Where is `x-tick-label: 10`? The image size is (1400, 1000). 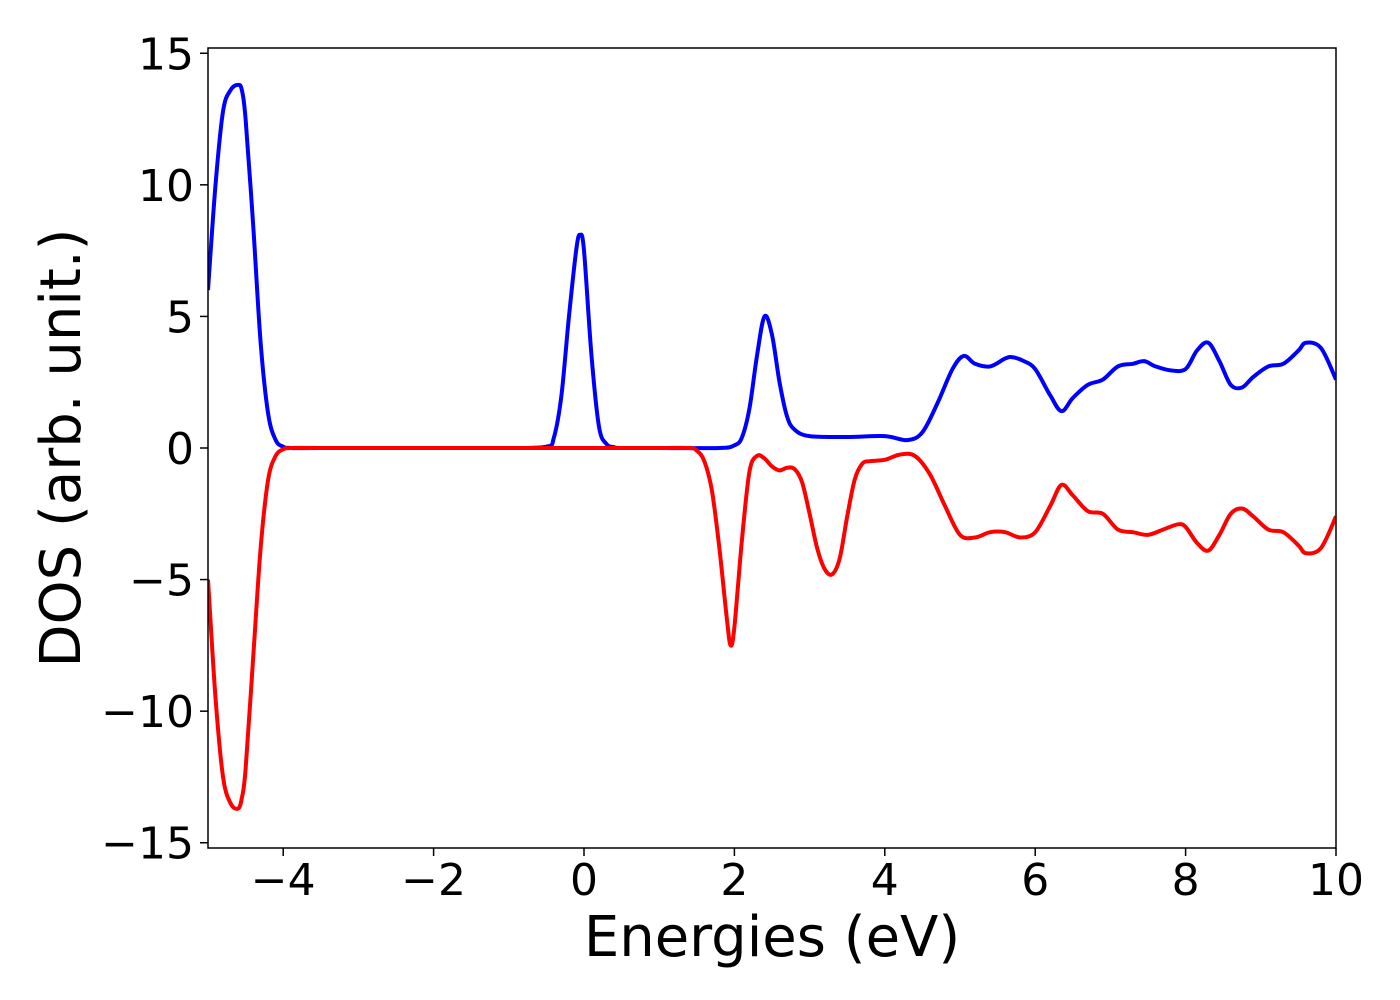 x-tick-label: 10 is located at coordinates (1336, 880).